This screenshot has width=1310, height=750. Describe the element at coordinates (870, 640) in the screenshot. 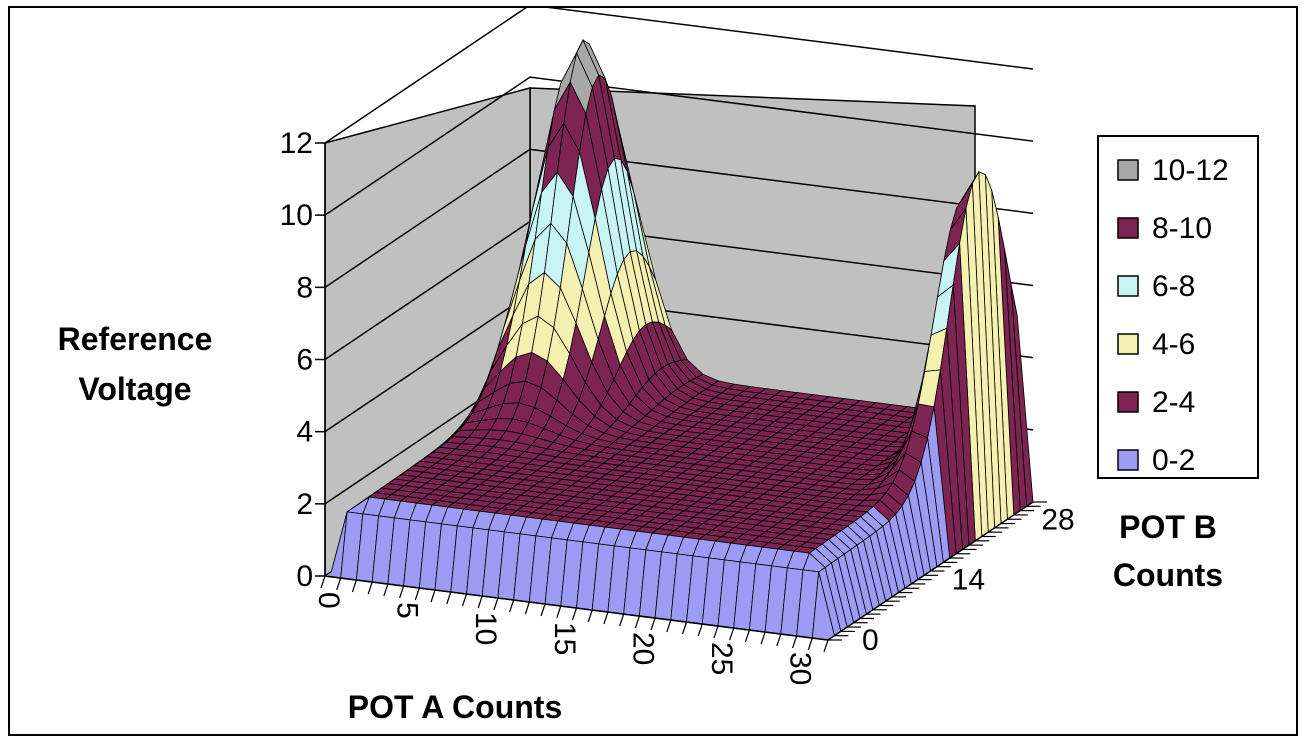

I see `y-tick-label: 0` at that location.